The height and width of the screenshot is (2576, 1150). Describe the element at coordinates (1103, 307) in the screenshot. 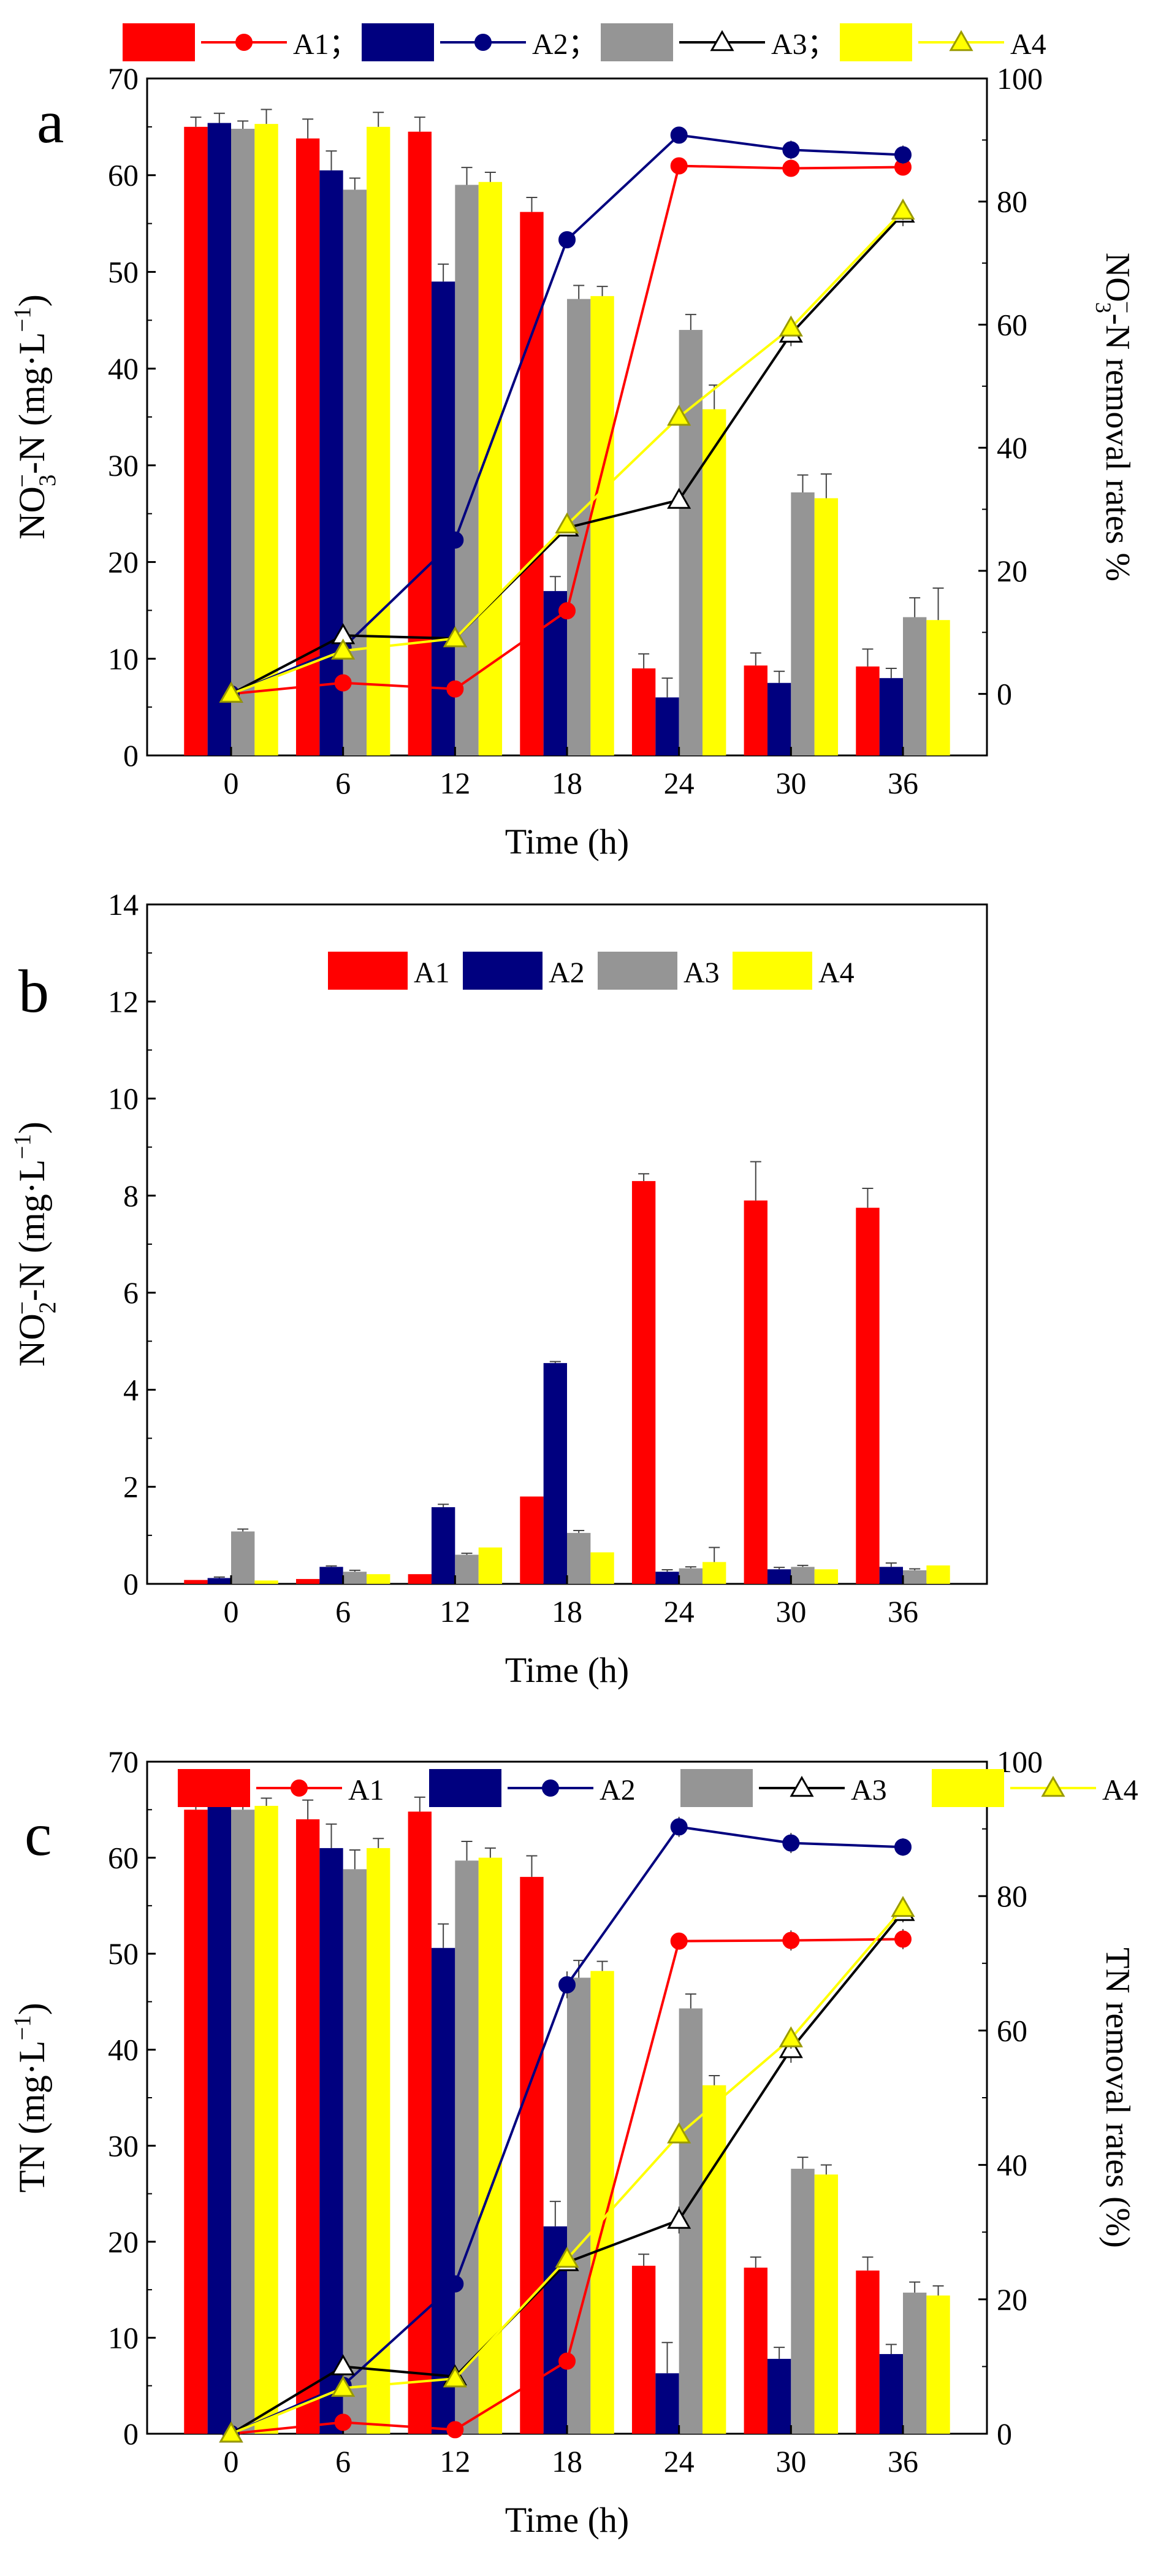

I see `axis-label-part: 3` at that location.